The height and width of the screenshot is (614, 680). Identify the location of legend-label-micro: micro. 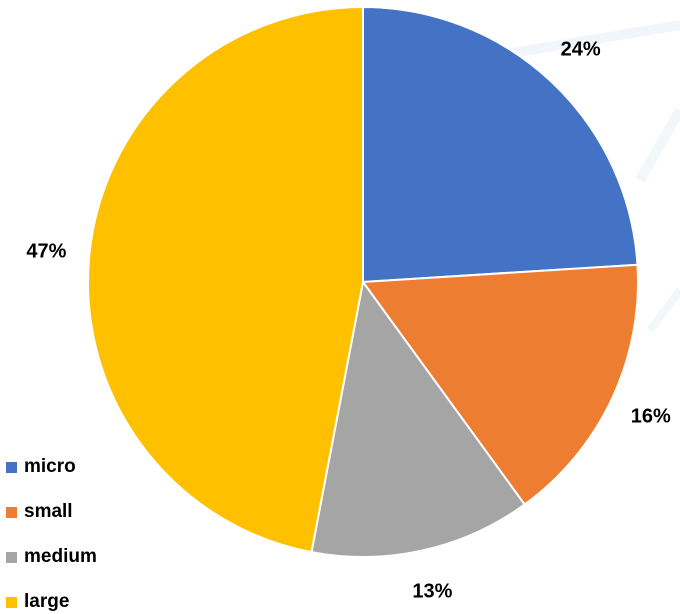
(50, 466).